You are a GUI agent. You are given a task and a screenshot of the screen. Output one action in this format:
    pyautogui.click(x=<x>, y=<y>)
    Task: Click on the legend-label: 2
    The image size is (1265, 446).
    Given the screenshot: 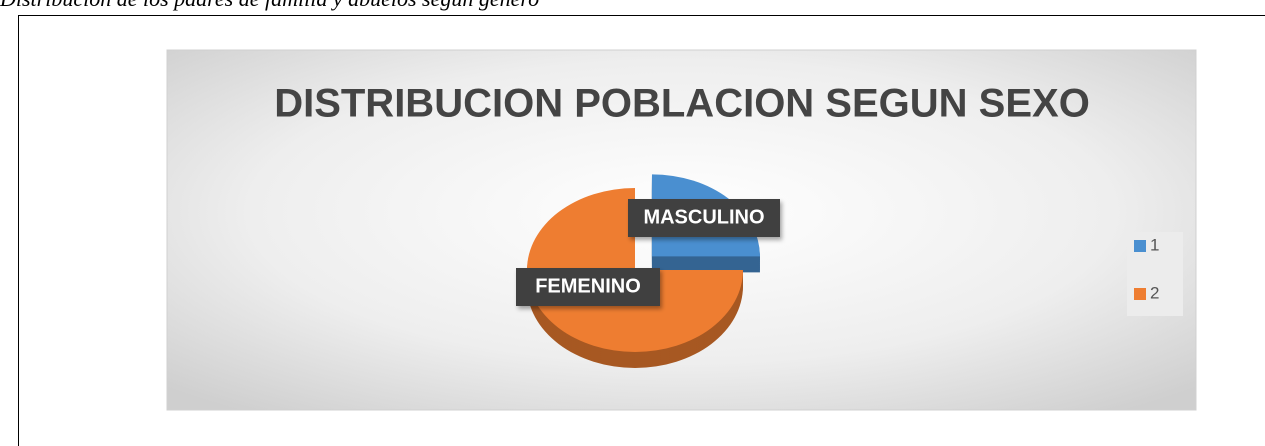 What is the action you would take?
    pyautogui.click(x=1154, y=292)
    